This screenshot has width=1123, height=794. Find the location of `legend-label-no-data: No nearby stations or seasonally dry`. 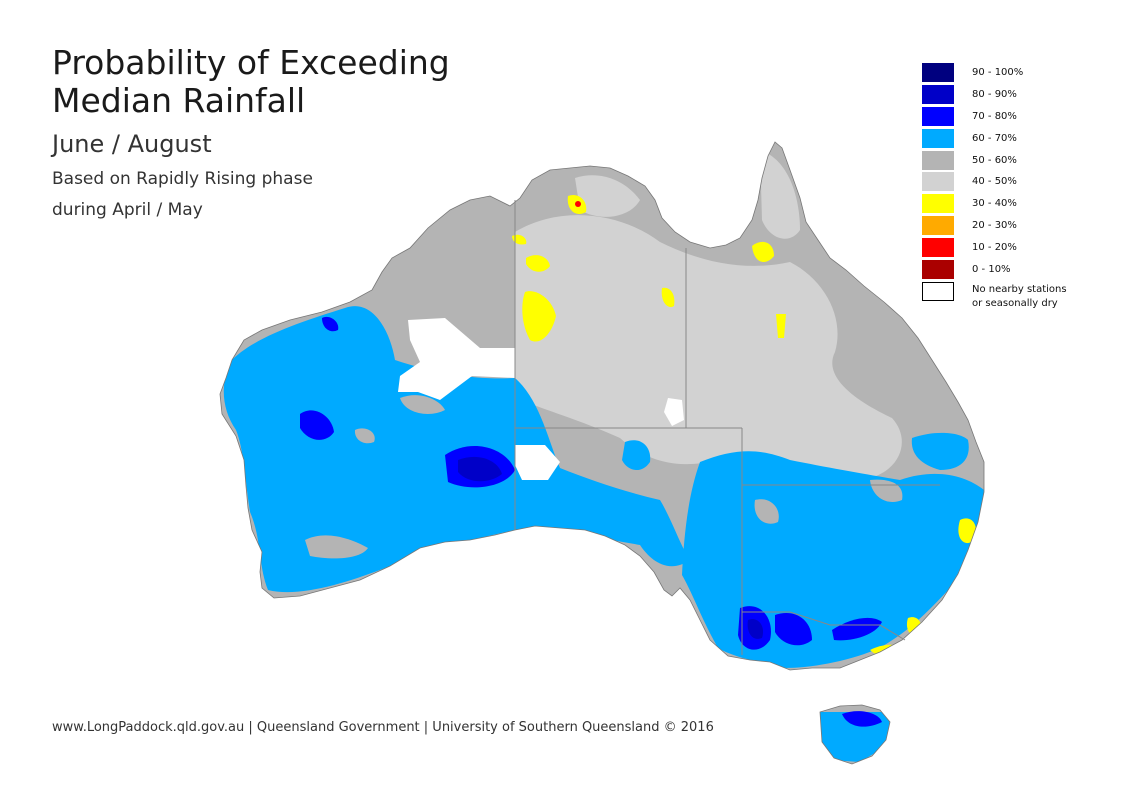

legend-label-no-data: No nearby stations or seasonally dry is located at coordinates (1019, 297).